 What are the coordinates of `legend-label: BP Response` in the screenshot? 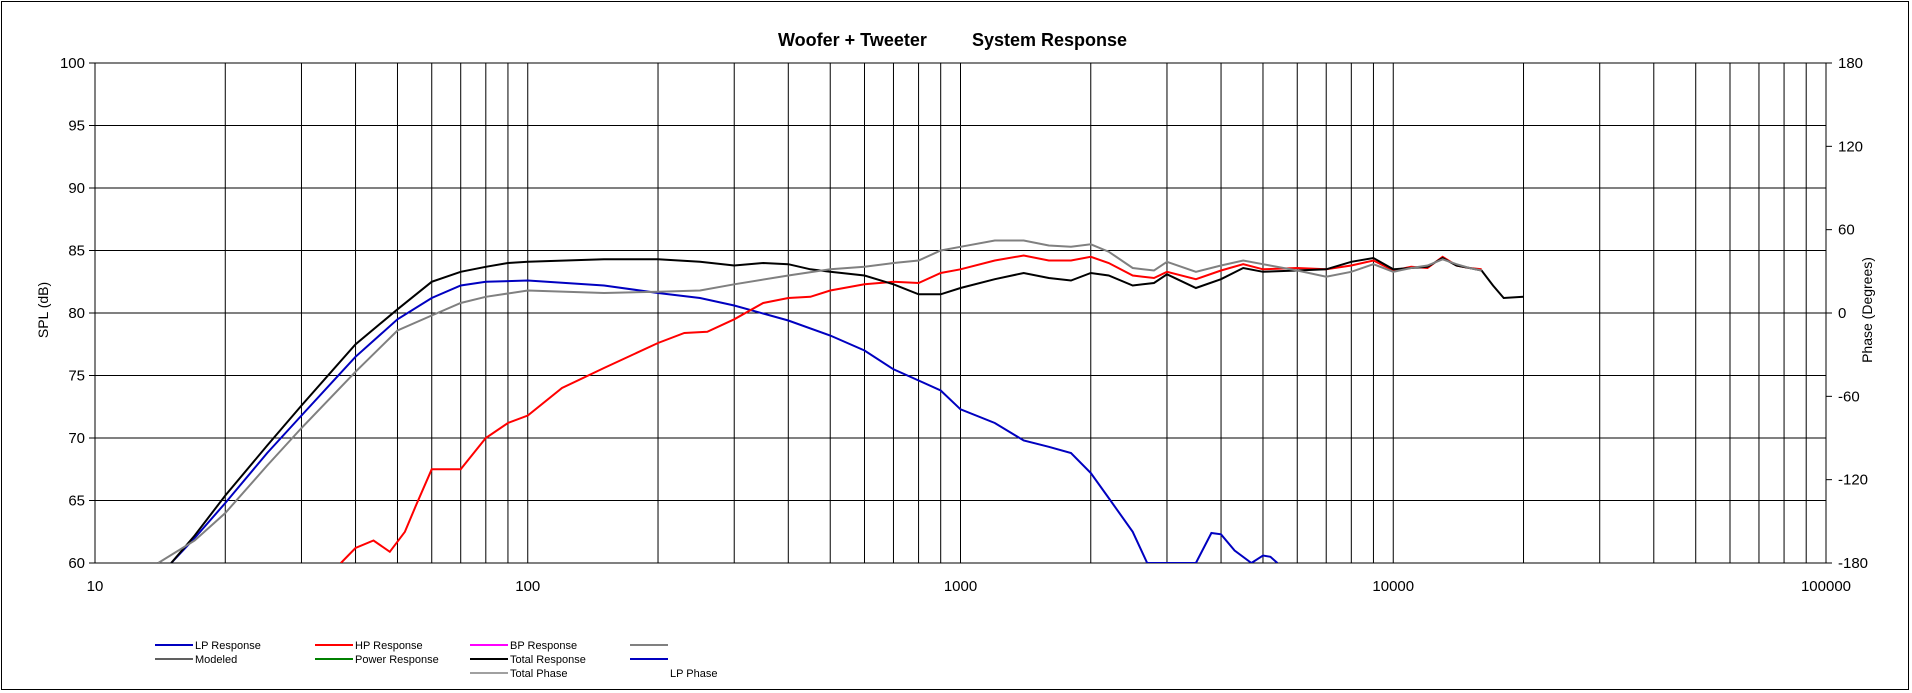 It's located at (543, 646).